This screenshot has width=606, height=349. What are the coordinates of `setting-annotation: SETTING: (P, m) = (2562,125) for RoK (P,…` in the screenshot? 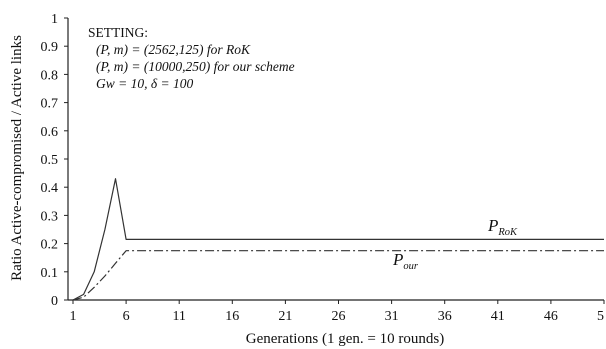 It's located at (191, 58).